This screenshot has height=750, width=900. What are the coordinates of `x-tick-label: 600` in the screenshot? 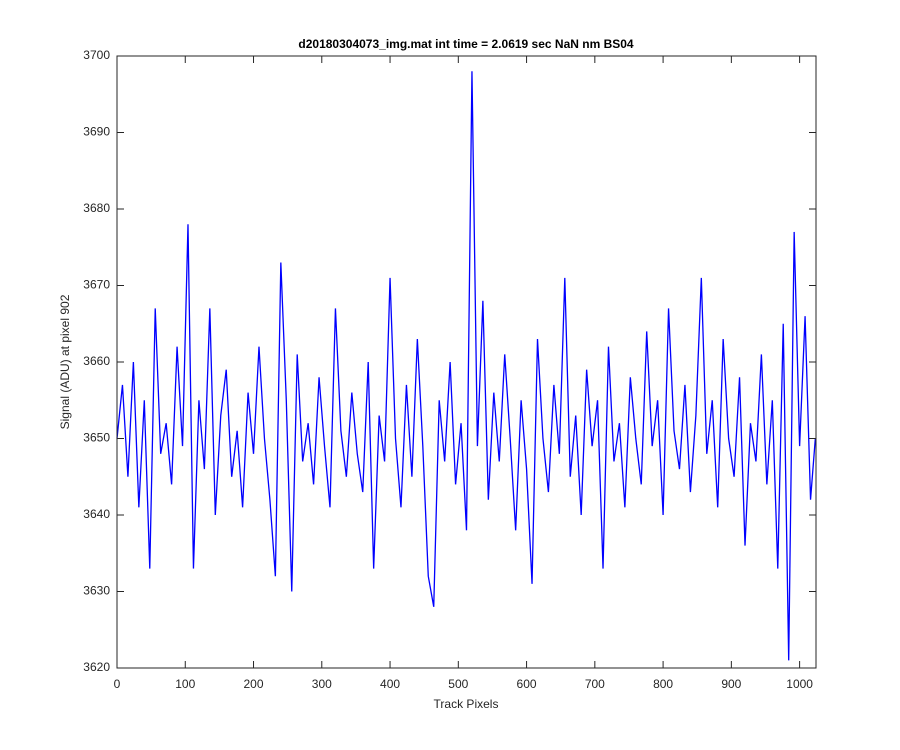 It's located at (527, 684).